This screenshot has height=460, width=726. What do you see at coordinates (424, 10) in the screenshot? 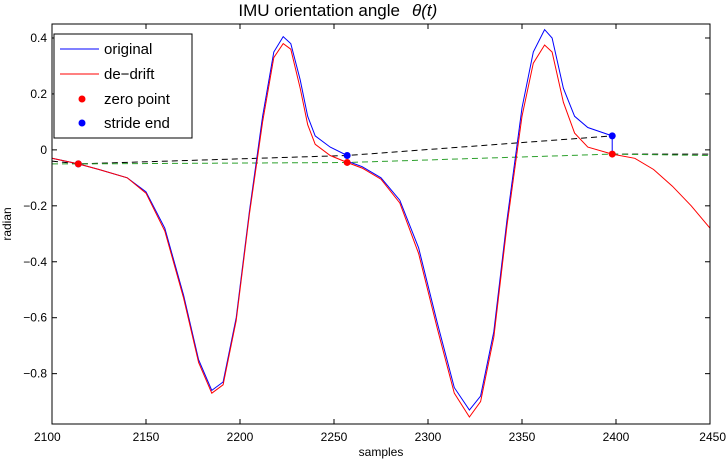
I see `chart-title-math: θ(t)` at bounding box center [424, 10].